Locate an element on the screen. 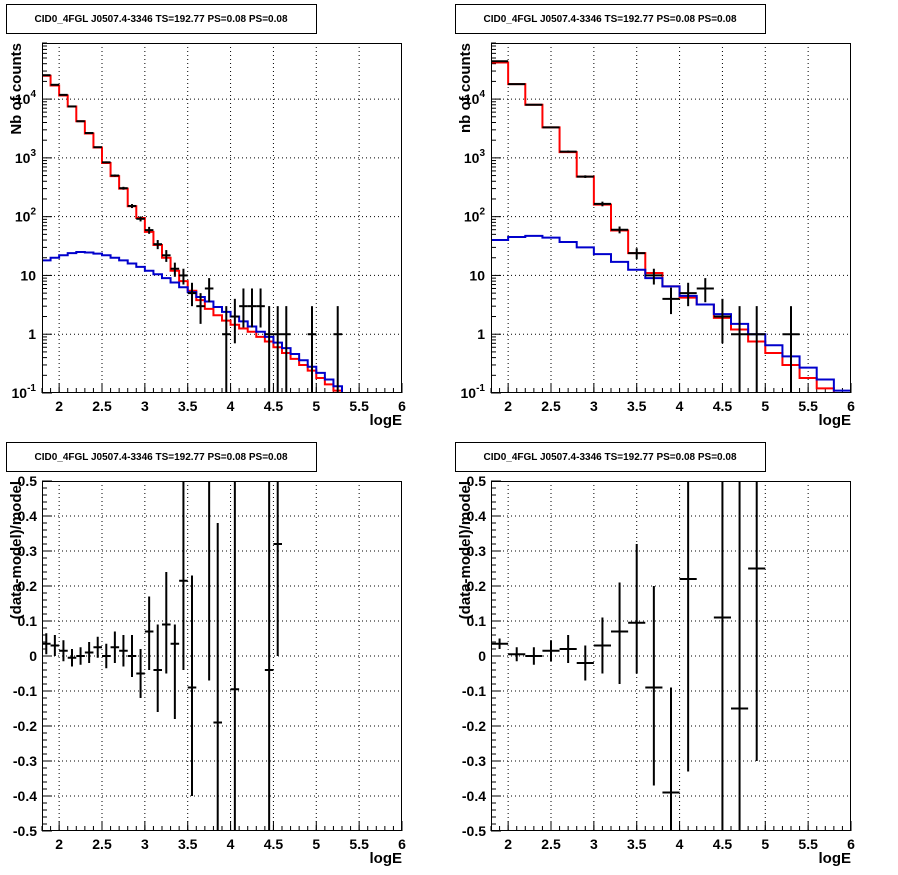 This screenshot has height=875, width=898. x-tick-label: 4.5 is located at coordinates (723, 844).